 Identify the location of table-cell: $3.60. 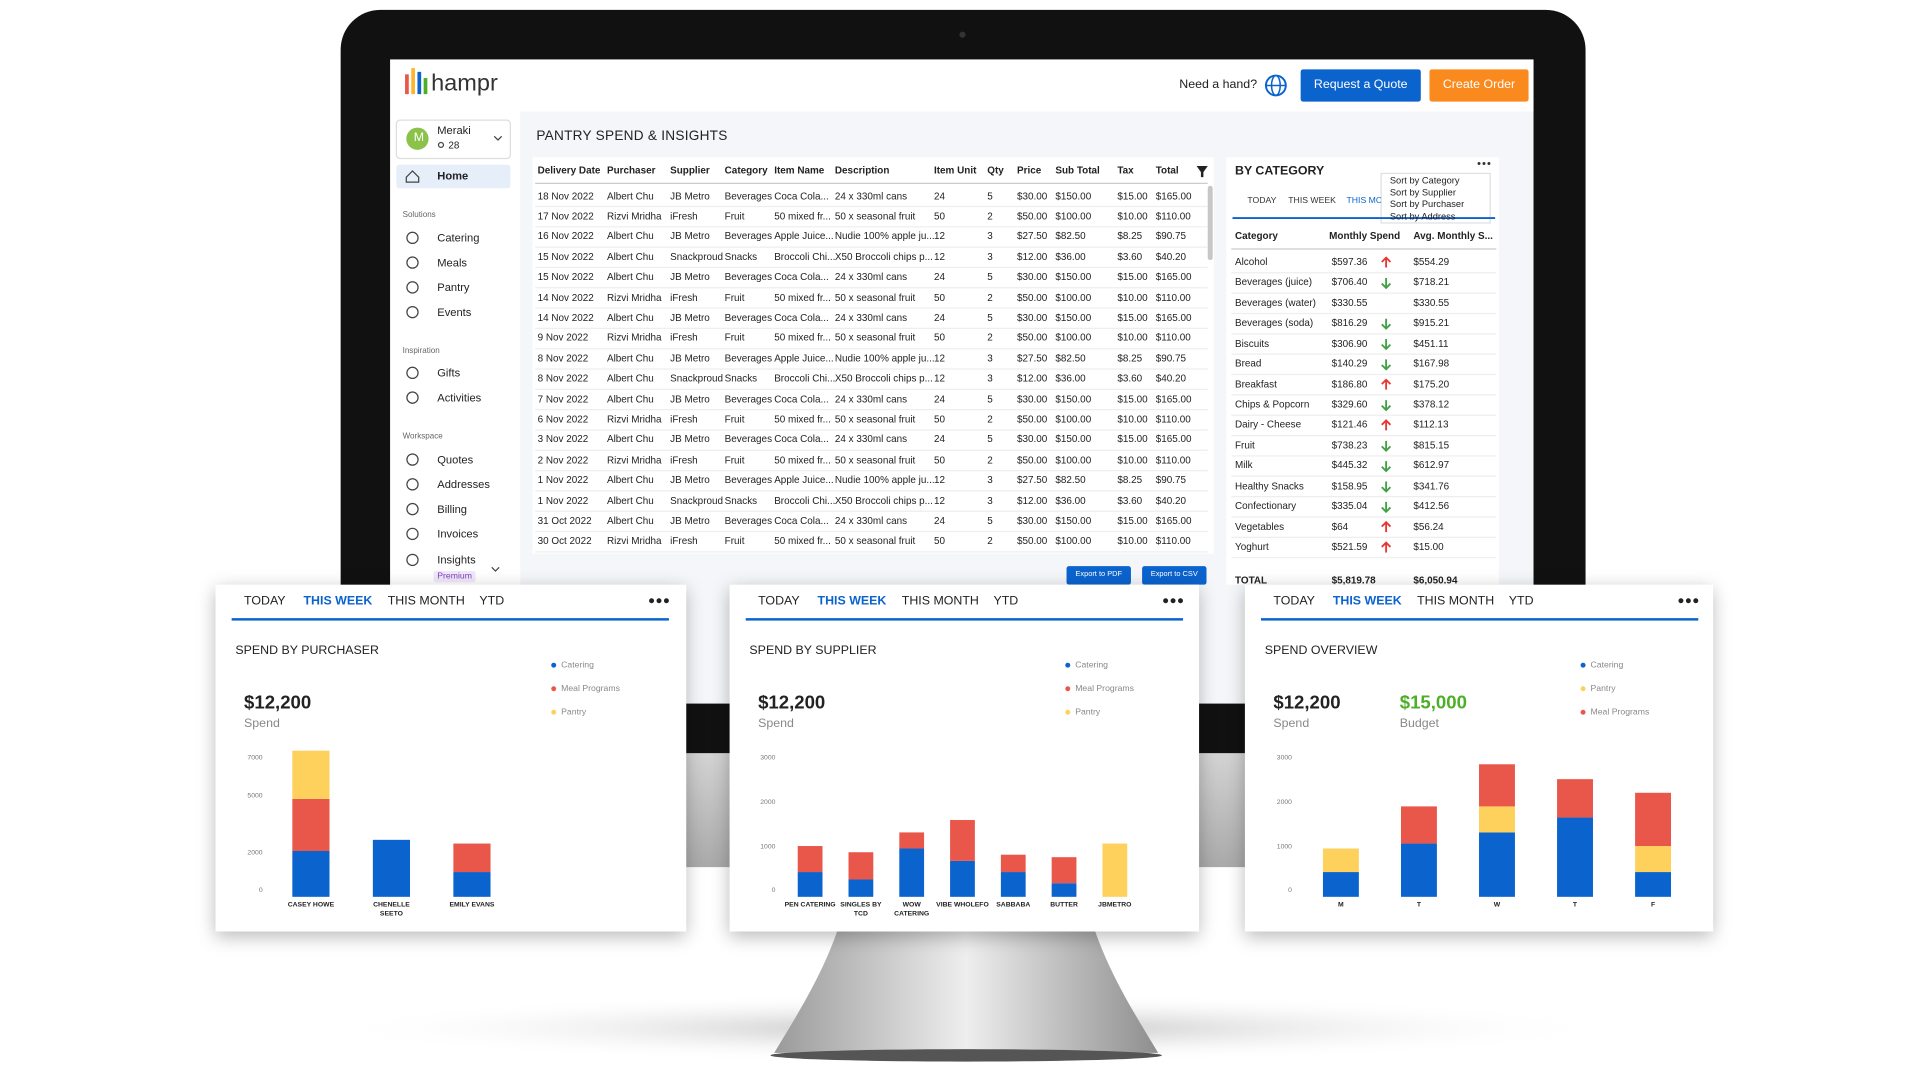
(1130, 378).